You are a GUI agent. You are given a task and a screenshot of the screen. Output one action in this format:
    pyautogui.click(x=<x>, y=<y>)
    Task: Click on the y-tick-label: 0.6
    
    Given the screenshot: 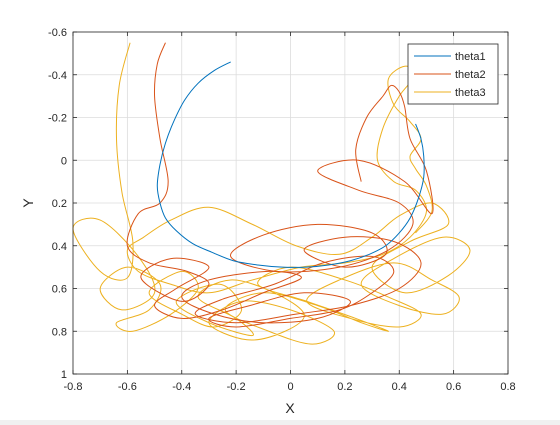 What is the action you would take?
    pyautogui.click(x=59, y=290)
    